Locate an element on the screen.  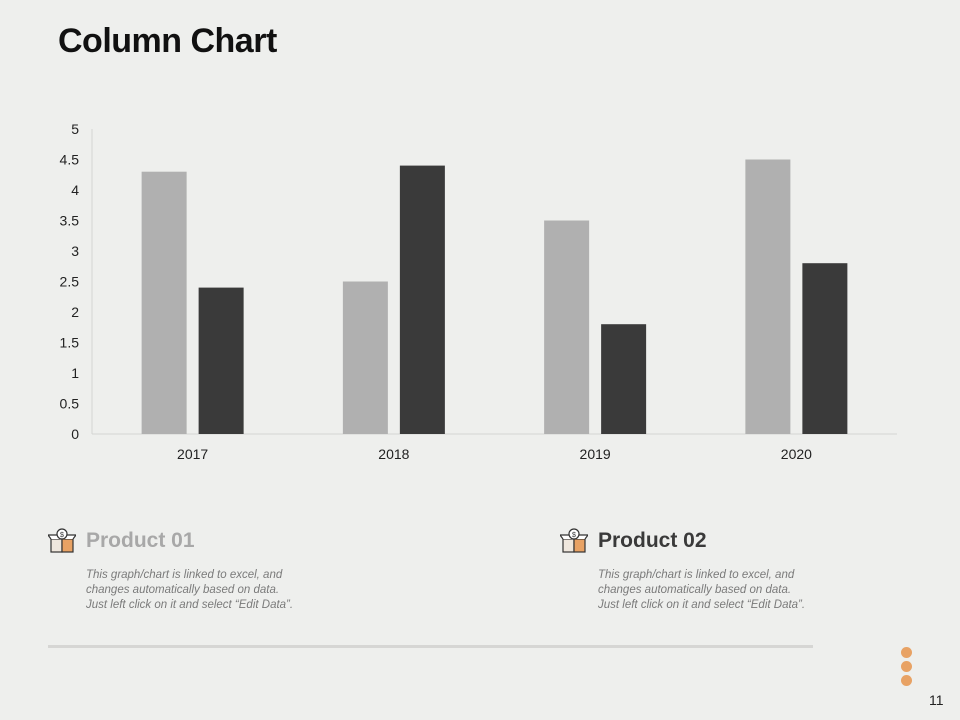
product-02-name: Product 02 is located at coordinates (652, 540).